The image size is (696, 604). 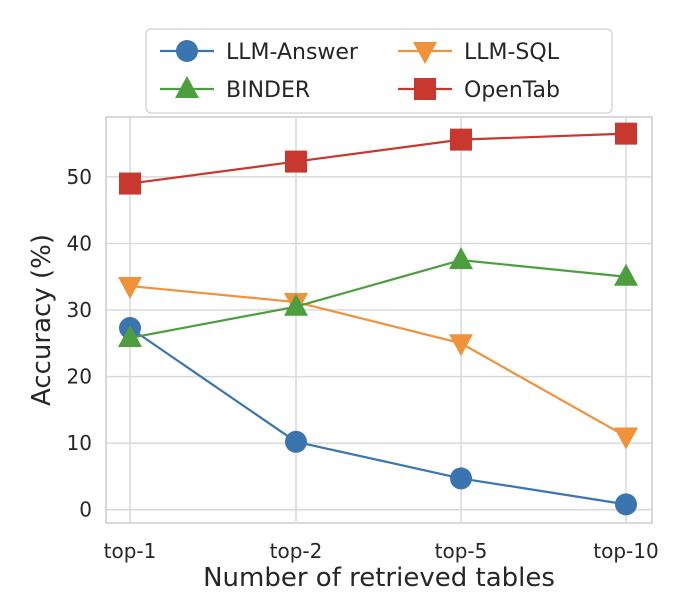 What do you see at coordinates (79, 243) in the screenshot?
I see `y-tick-label: 40` at bounding box center [79, 243].